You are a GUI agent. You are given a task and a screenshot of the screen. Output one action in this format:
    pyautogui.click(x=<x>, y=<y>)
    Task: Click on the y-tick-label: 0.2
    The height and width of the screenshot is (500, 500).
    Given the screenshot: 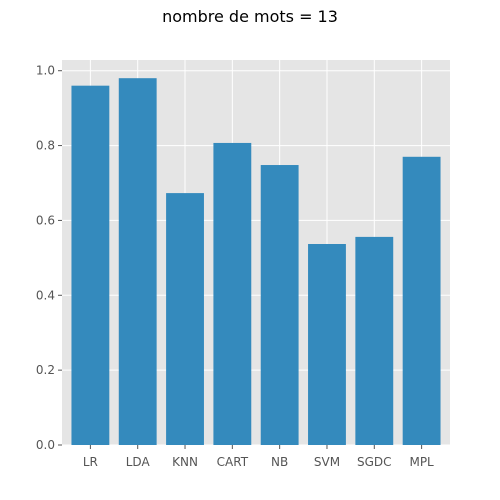 What is the action you would take?
    pyautogui.click(x=45, y=370)
    